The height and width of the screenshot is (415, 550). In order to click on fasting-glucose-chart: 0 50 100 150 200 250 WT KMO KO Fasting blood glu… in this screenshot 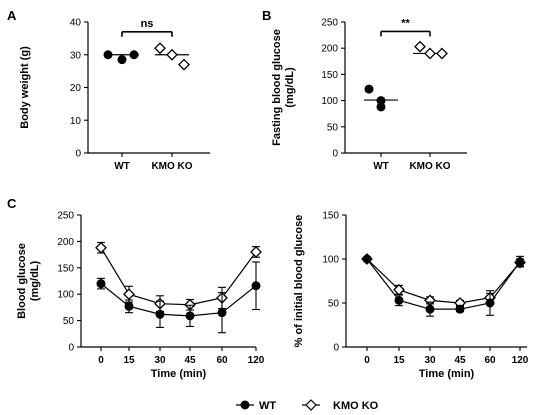, I will do `click(369, 94)`.